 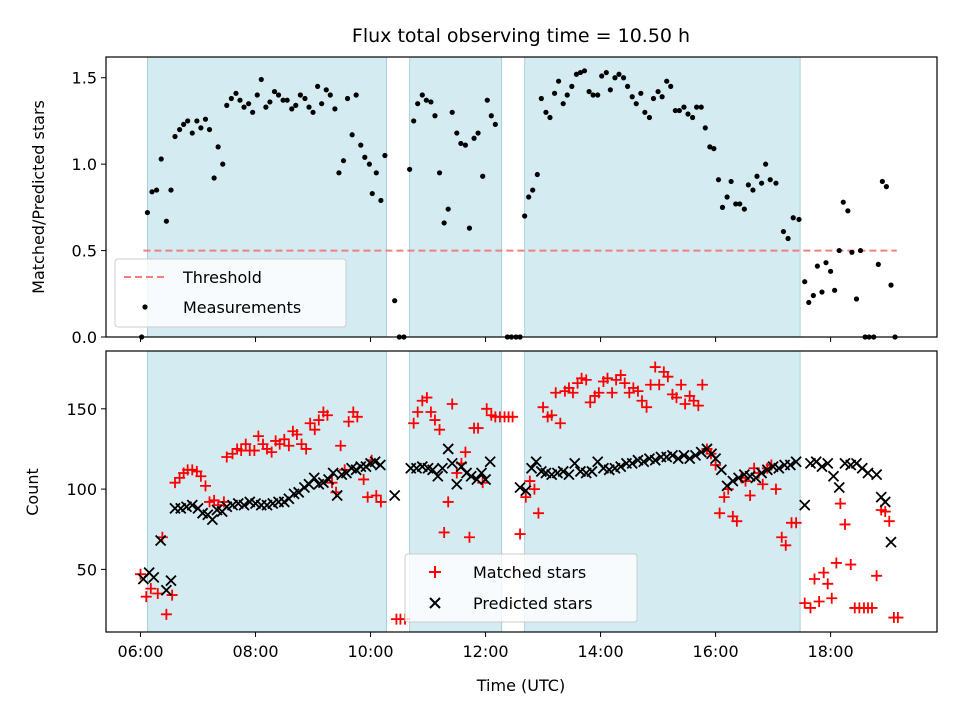 I want to click on top-y-axis-label: Matched/Predicted stars, so click(x=38, y=197).